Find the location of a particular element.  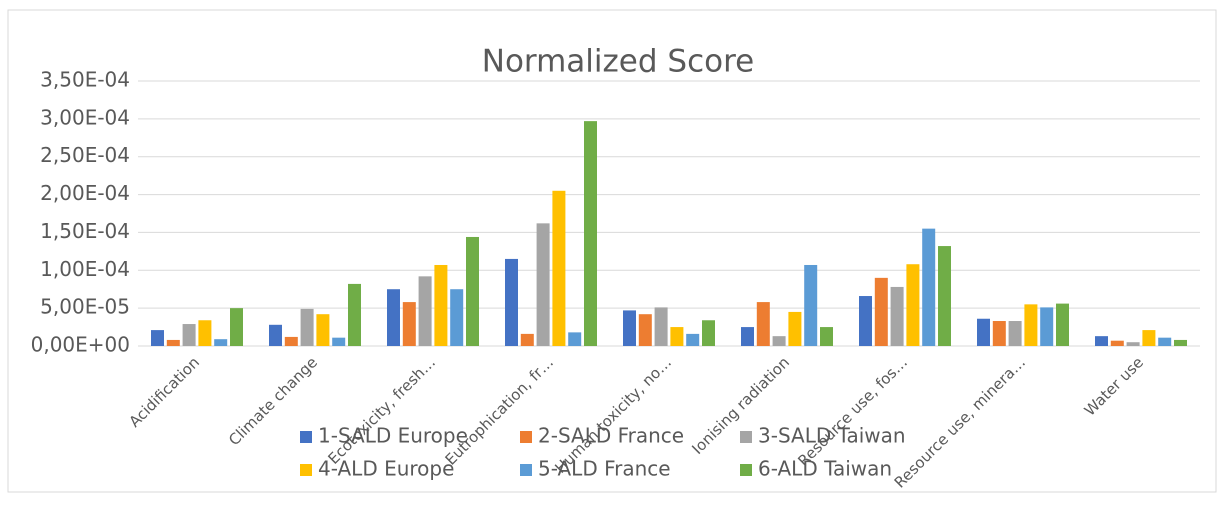

legend-label: 3-SALD Taiwan is located at coordinates (832, 436).